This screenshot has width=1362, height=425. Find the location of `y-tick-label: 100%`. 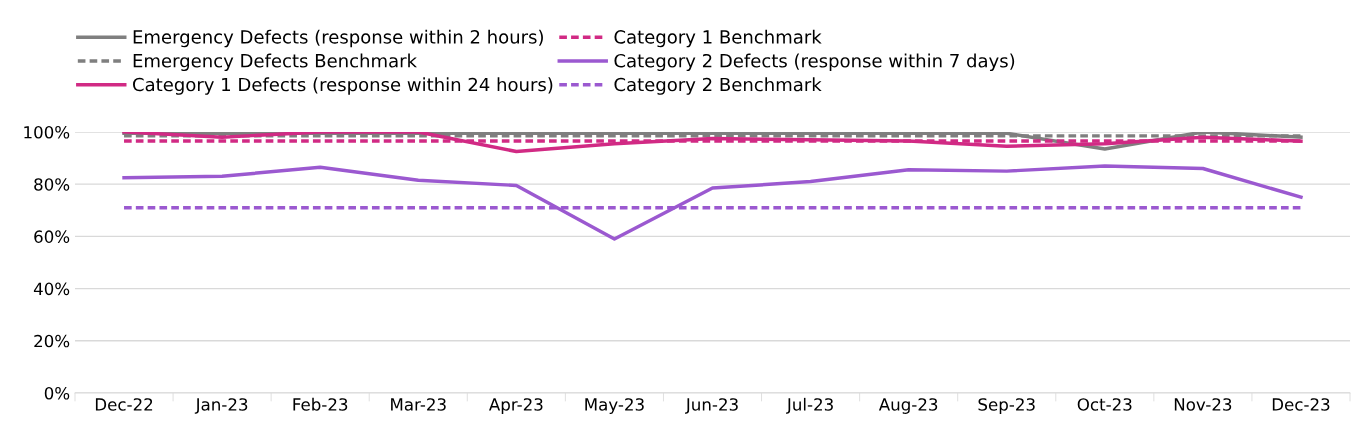

y-tick-label: 100% is located at coordinates (47, 132).